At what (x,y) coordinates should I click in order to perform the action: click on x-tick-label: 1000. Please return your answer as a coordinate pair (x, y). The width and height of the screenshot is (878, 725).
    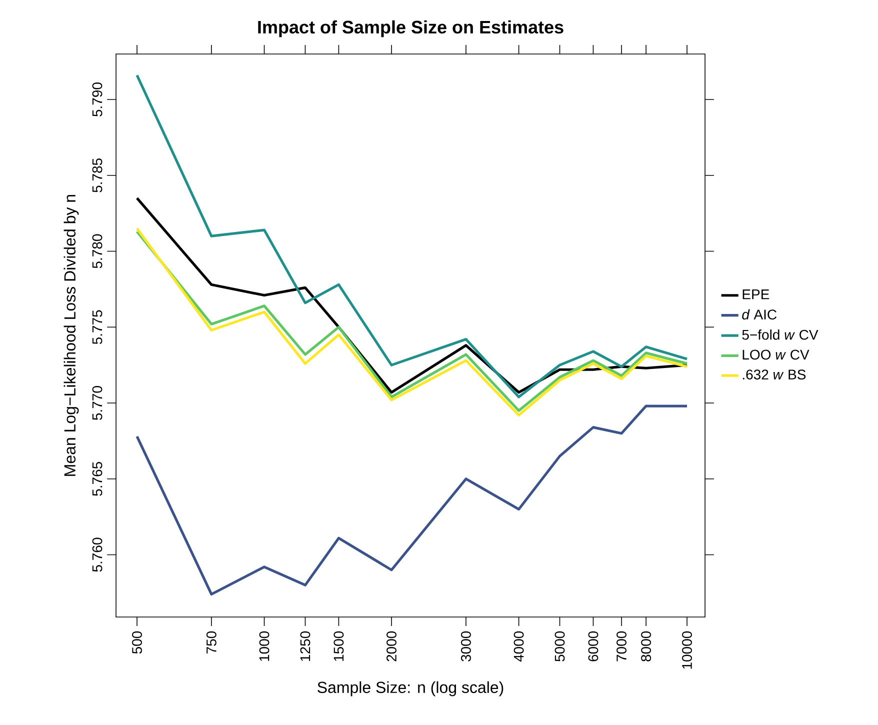
    Looking at the image, I should click on (264, 646).